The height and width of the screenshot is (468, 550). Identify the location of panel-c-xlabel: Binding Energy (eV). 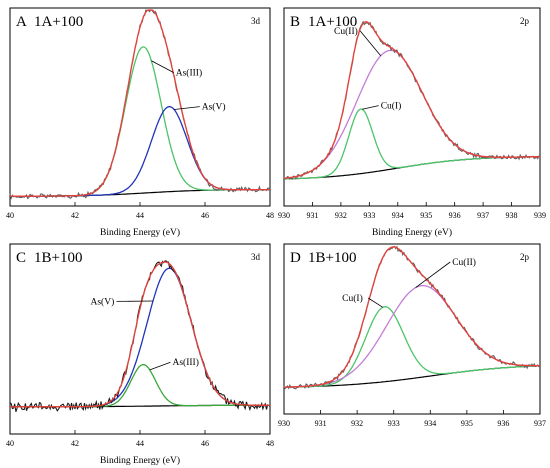
(140, 460).